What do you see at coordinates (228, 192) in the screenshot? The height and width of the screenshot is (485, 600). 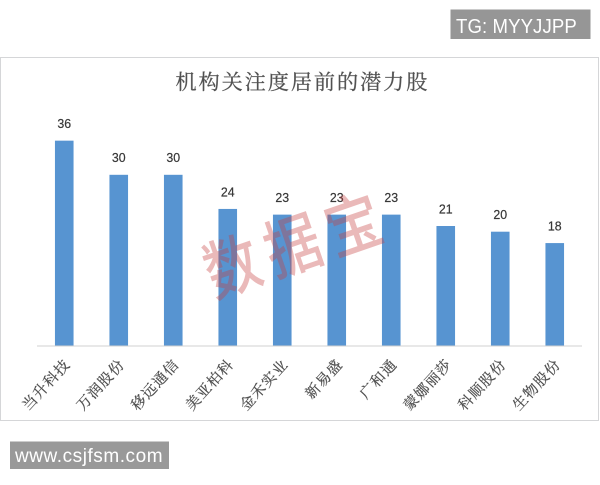 I see `svg-text: 24` at bounding box center [228, 192].